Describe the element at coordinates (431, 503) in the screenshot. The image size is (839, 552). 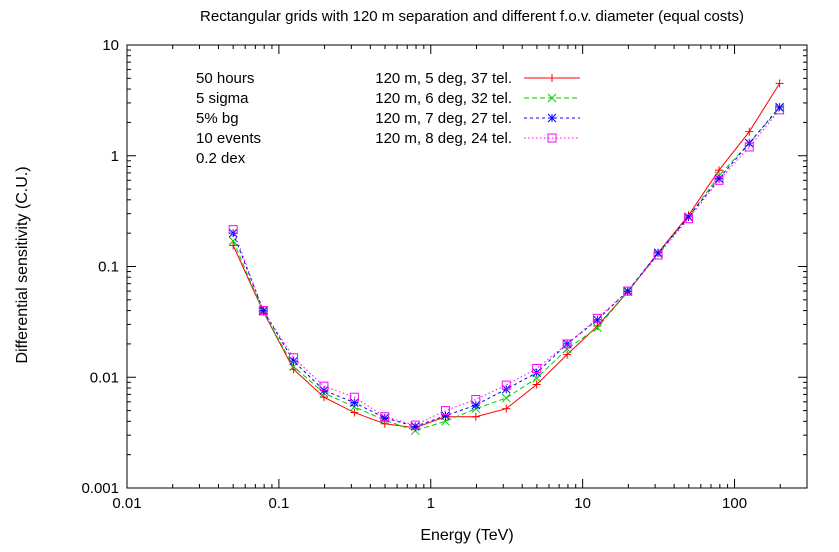
I see `x-tick-label: 1` at that location.